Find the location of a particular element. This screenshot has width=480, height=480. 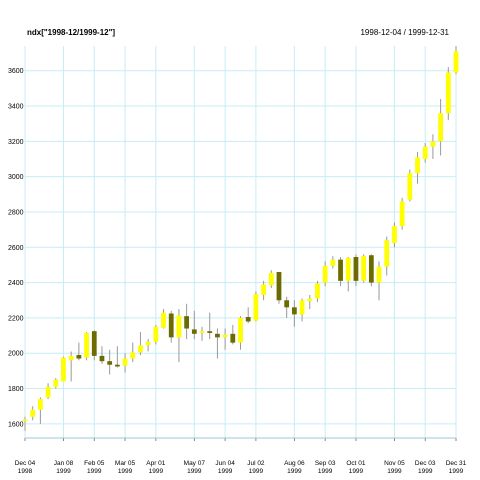

x-tick-label: Oct 01 is located at coordinates (356, 463).